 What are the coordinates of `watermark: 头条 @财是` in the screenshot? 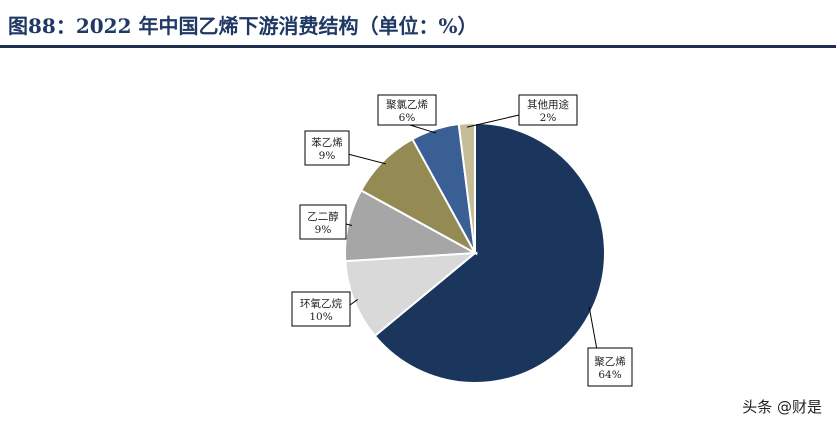 It's located at (782, 407).